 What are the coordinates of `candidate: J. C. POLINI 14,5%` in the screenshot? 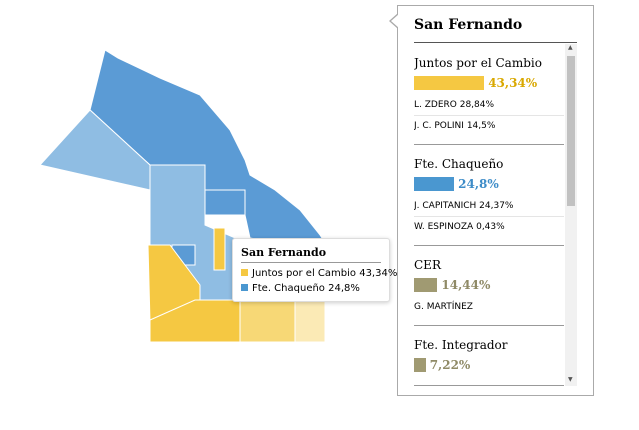 It's located at (489, 126).